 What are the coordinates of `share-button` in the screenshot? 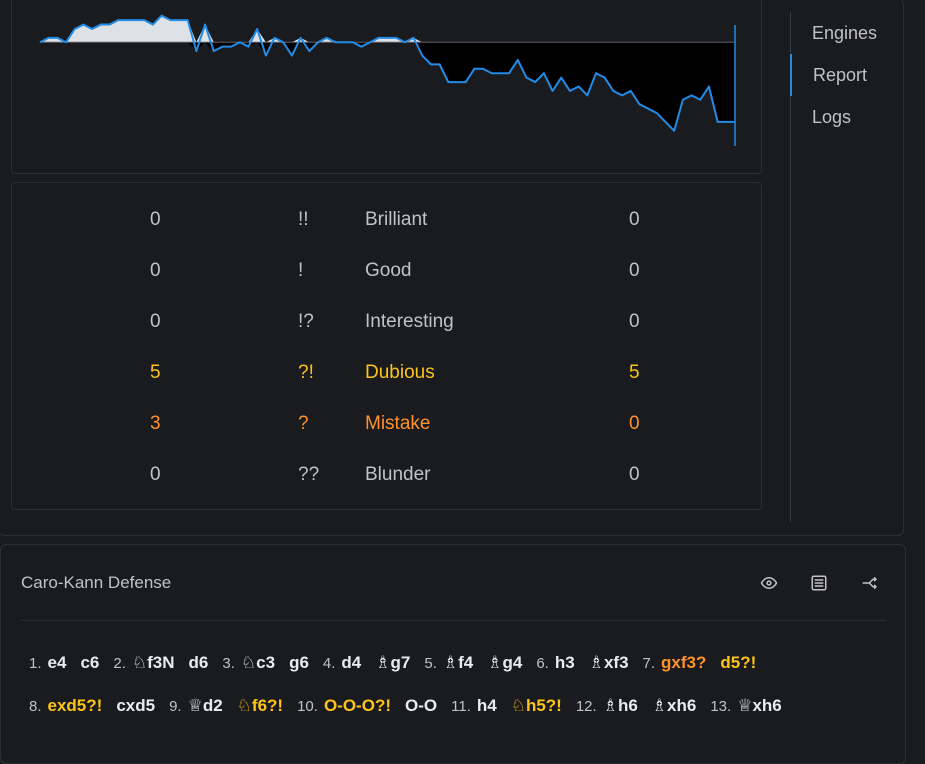 It's located at (870, 583).